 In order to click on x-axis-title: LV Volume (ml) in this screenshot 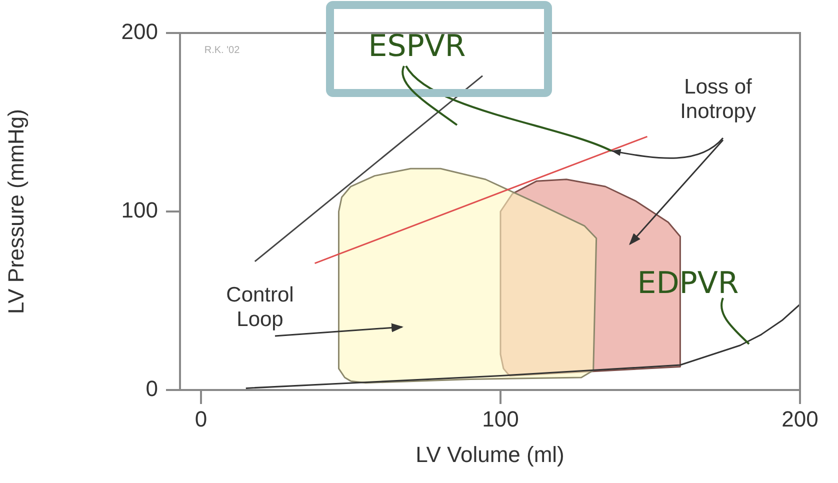, I will do `click(490, 454)`.